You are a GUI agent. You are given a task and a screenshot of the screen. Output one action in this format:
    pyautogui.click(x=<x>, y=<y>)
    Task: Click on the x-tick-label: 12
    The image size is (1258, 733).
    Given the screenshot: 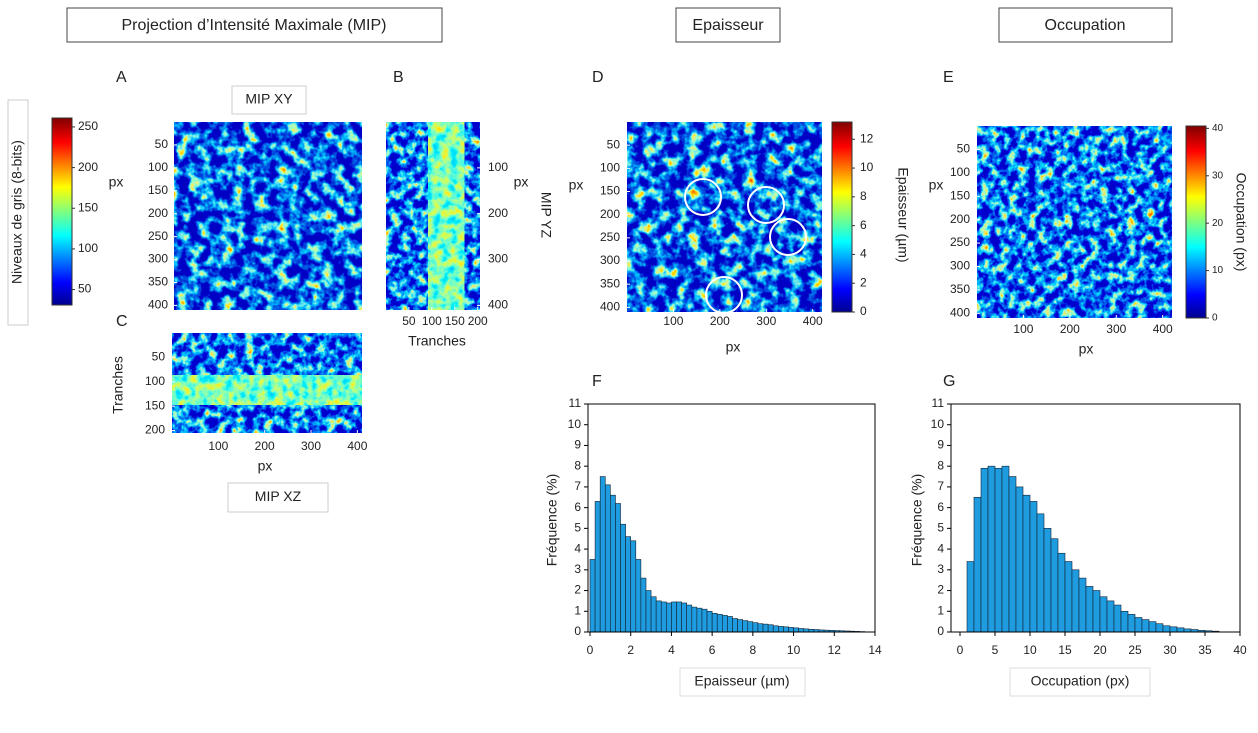 What is the action you would take?
    pyautogui.click(x=835, y=650)
    